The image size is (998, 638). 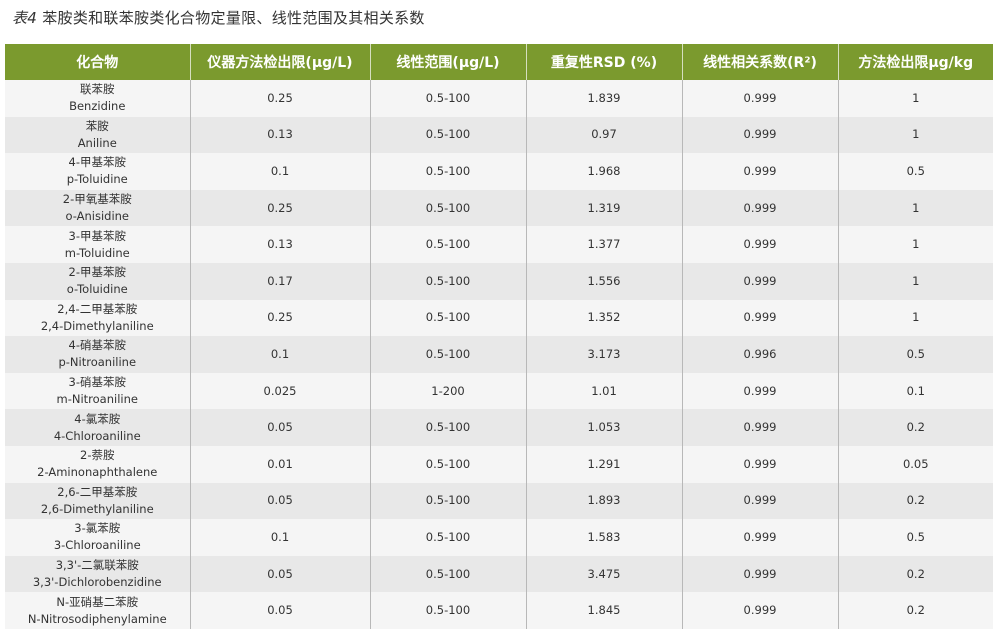 What do you see at coordinates (98, 244) in the screenshot?
I see `compound-cell: 3-甲基苯胺 m-Toluidine` at bounding box center [98, 244].